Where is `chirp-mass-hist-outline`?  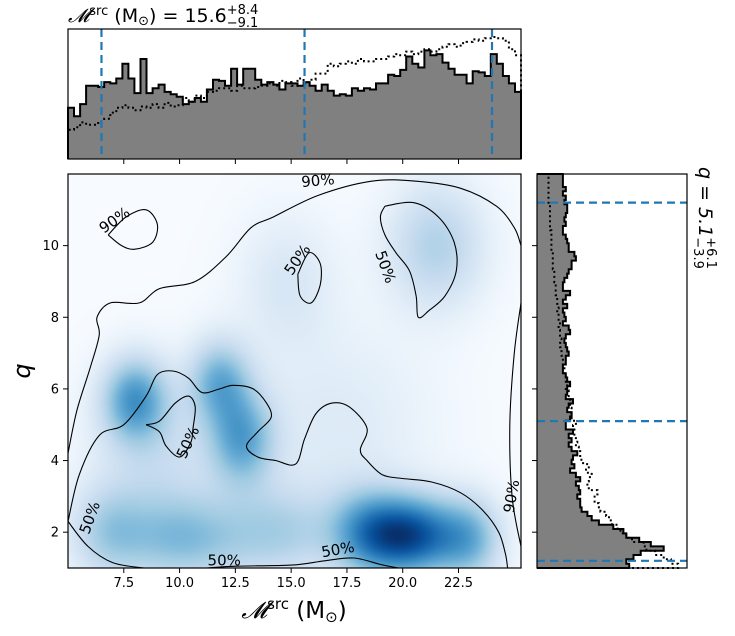 chirp-mass-hist-outline is located at coordinates (294, 104).